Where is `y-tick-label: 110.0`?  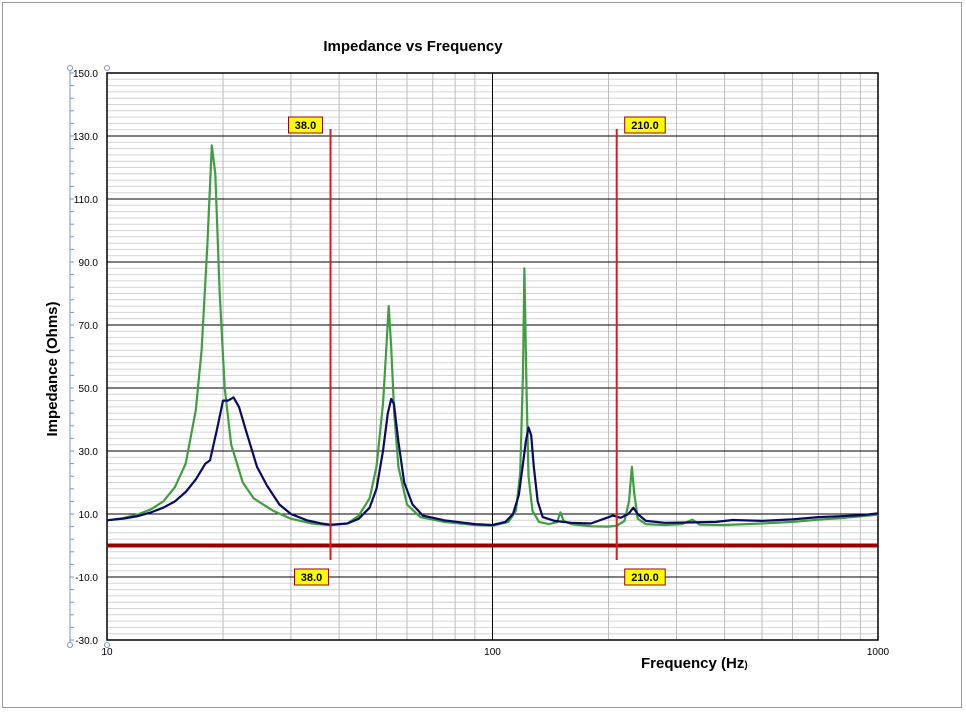
y-tick-label: 110.0 is located at coordinates (86, 200).